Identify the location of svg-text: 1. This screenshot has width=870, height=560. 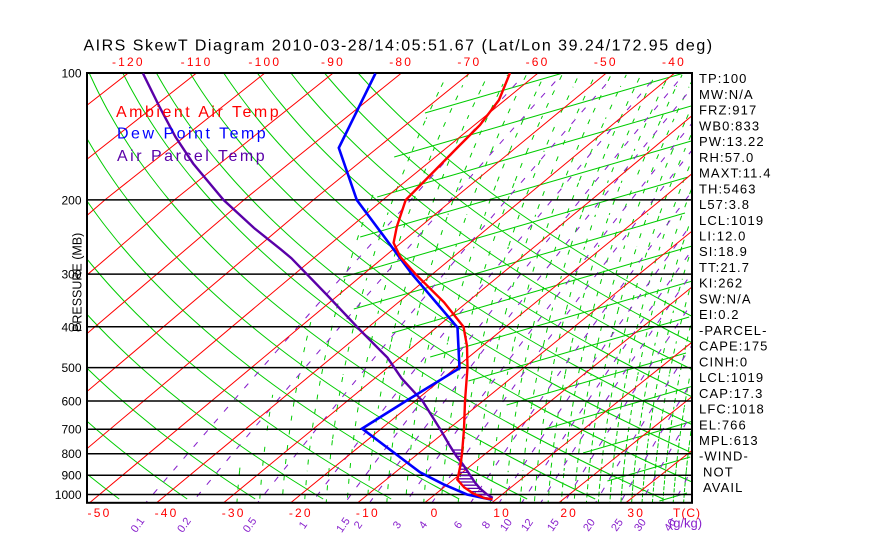
(303, 525).